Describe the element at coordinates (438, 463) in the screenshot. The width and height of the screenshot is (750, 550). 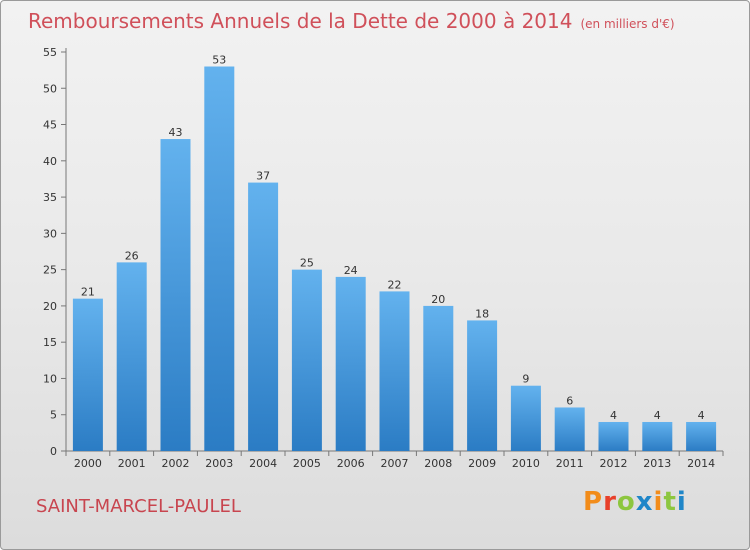
I see `x-tick-label: 2008` at that location.